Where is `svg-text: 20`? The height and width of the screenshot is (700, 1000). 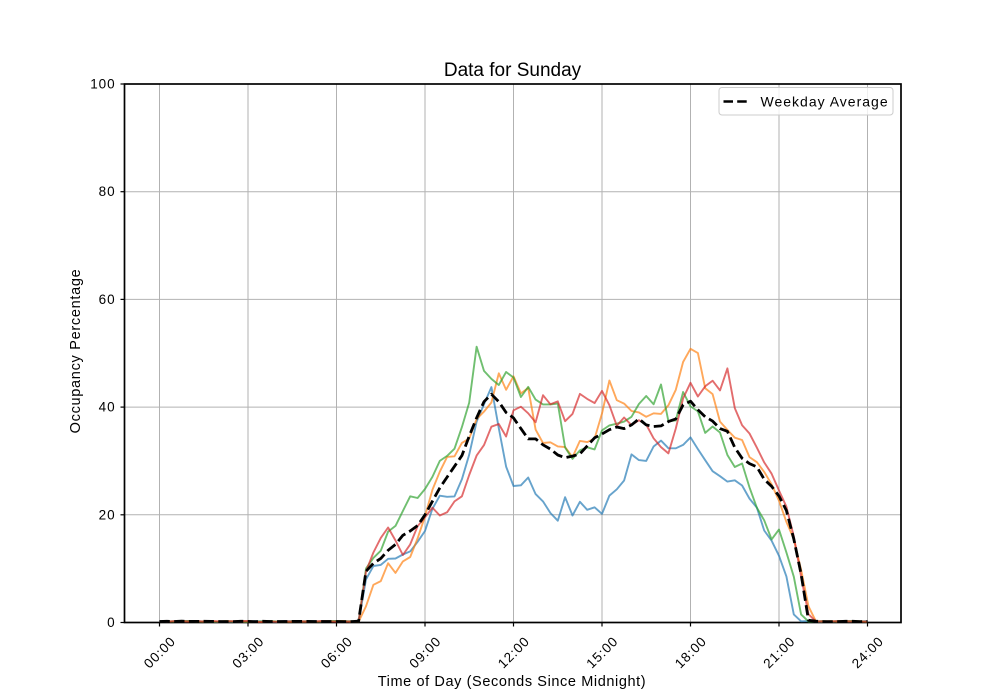 svg-text: 20 is located at coordinates (107, 514).